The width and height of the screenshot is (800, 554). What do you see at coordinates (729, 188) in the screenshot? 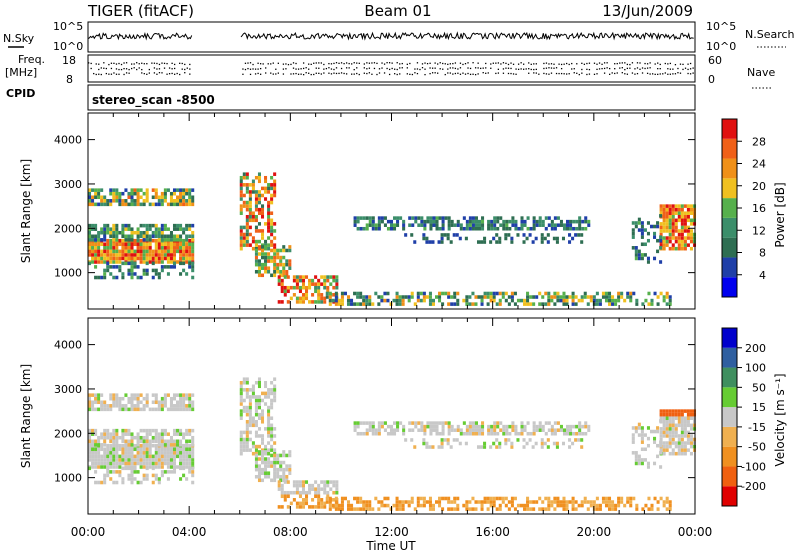
I see `power-colorbar-swatch` at bounding box center [729, 188].